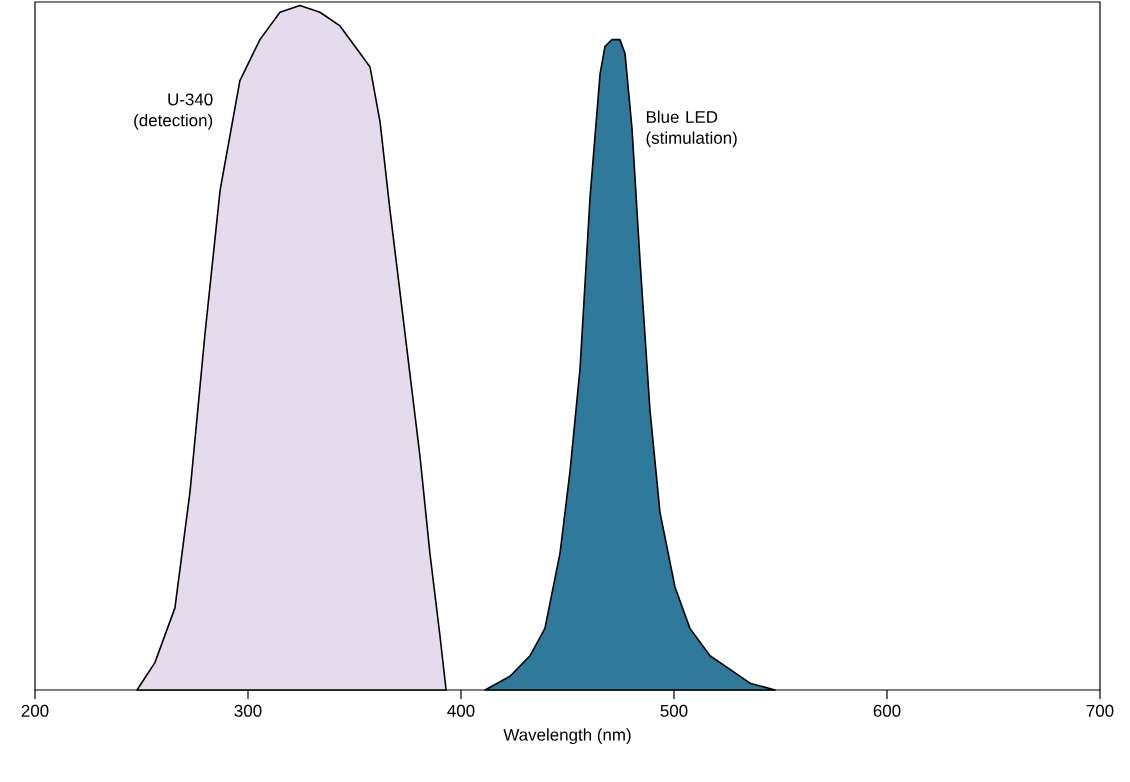 The height and width of the screenshot is (782, 1130). Describe the element at coordinates (248, 710) in the screenshot. I see `x-tick-label: 300` at that location.